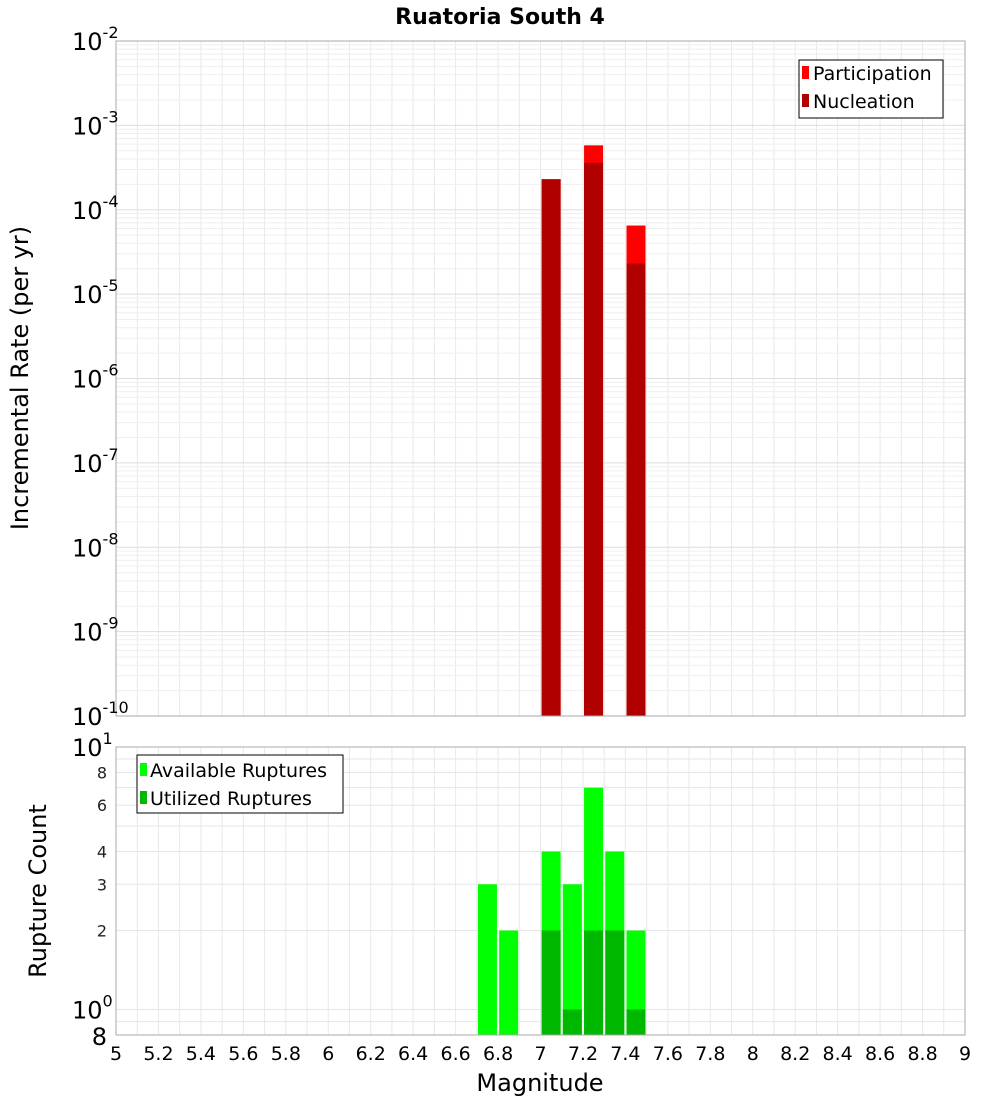 This screenshot has height=1100, width=1000. What do you see at coordinates (539, 1083) in the screenshot?
I see `x-axis-label: Magnitude` at bounding box center [539, 1083].